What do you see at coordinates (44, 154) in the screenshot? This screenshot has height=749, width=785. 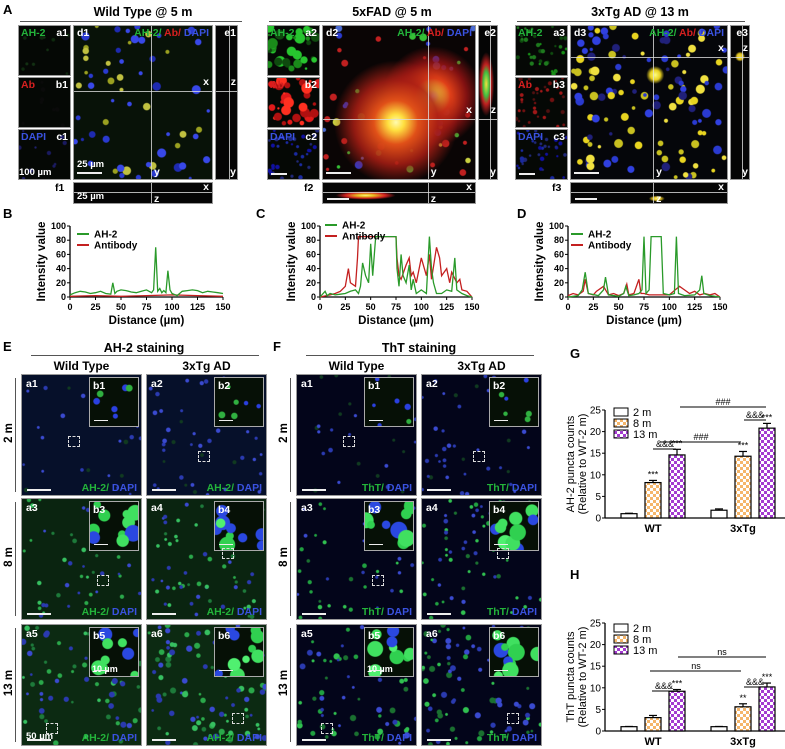 I see `channel-image-dapi-c1: DAPI c1 100 µm` at bounding box center [44, 154].